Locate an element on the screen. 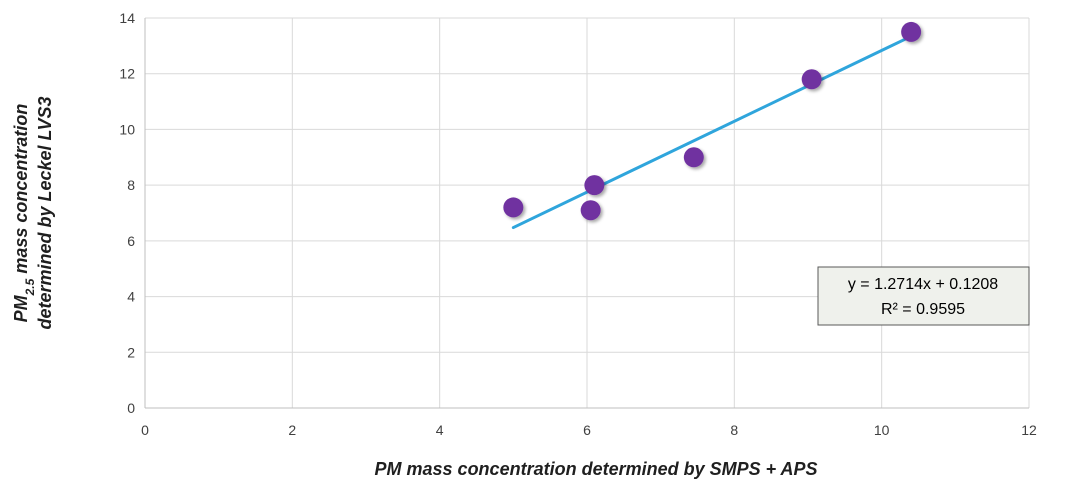 The width and height of the screenshot is (1073, 487). x-tick-label: 6 is located at coordinates (587, 430).